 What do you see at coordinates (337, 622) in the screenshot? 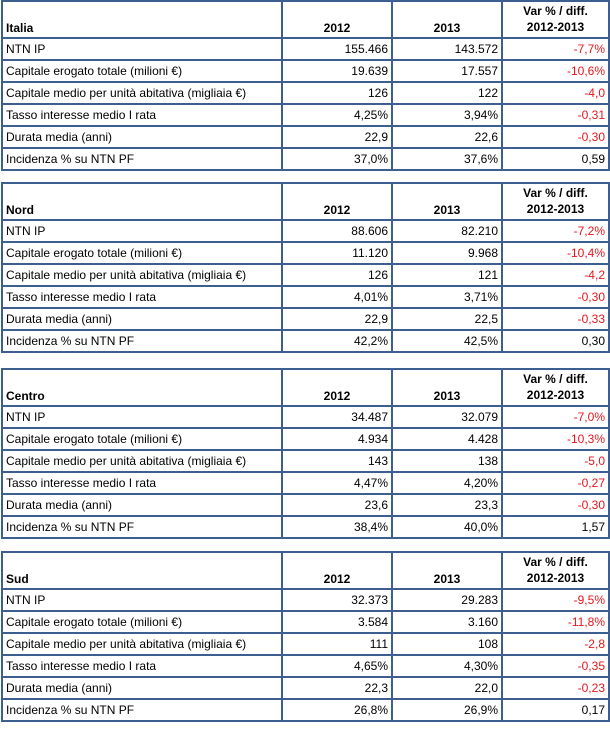
I see `value-2012: 3.584` at bounding box center [337, 622].